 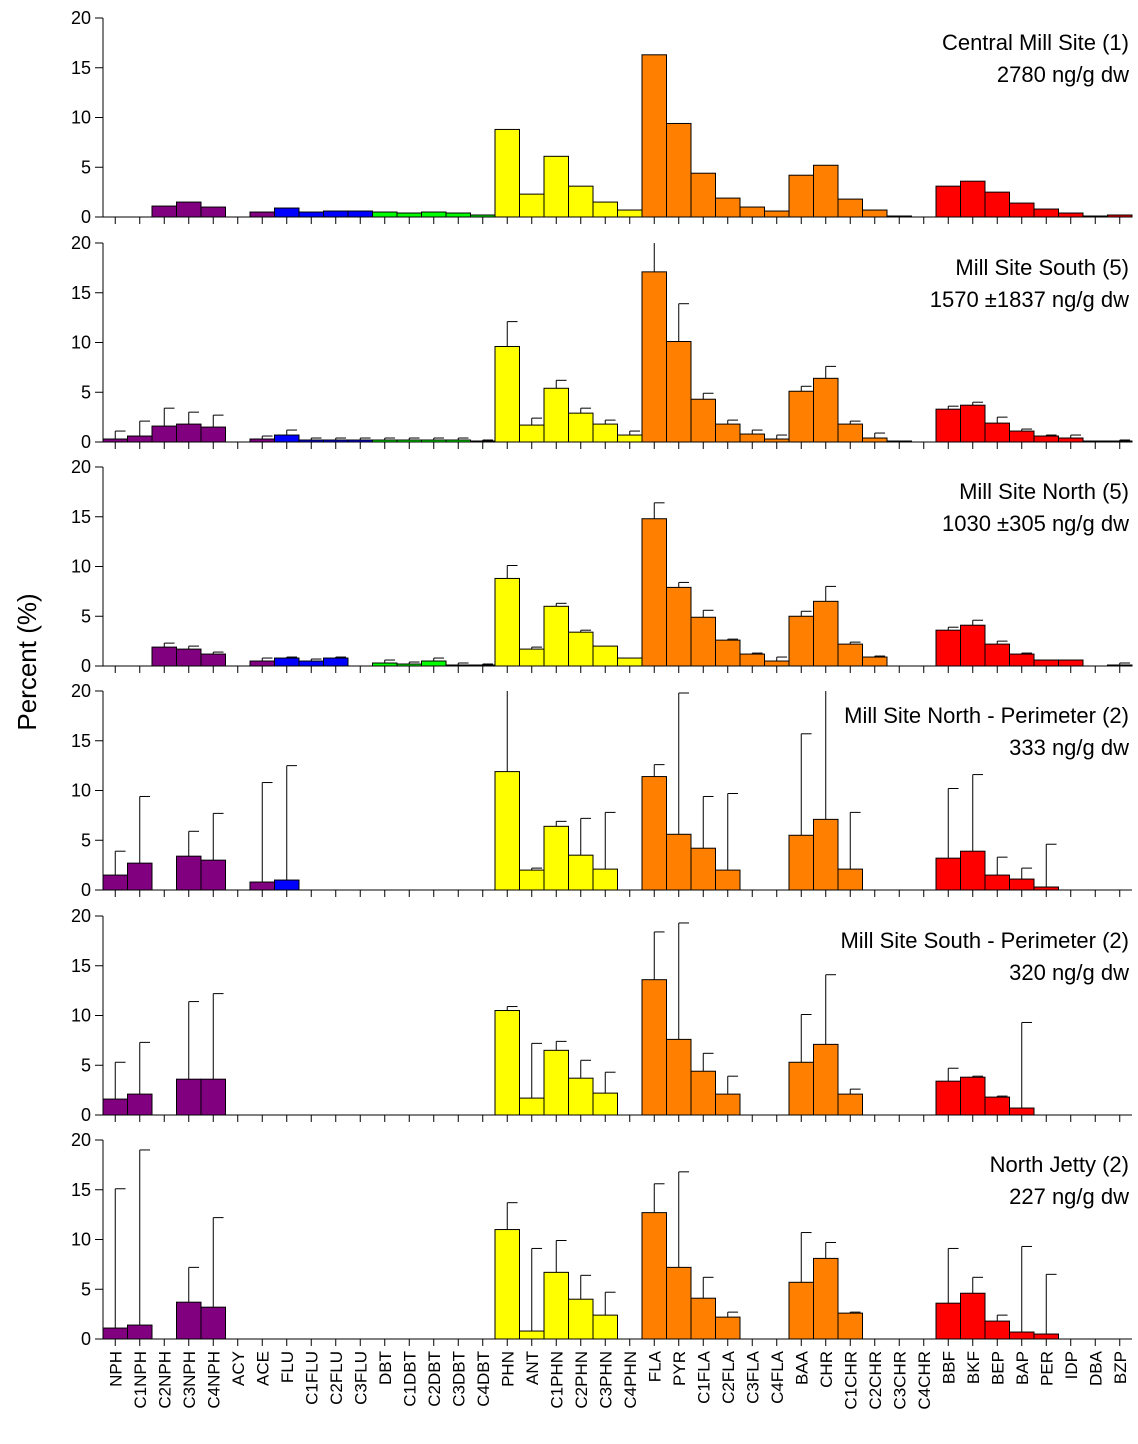 I want to click on category-label: C1PHN, so click(x=556, y=1380).